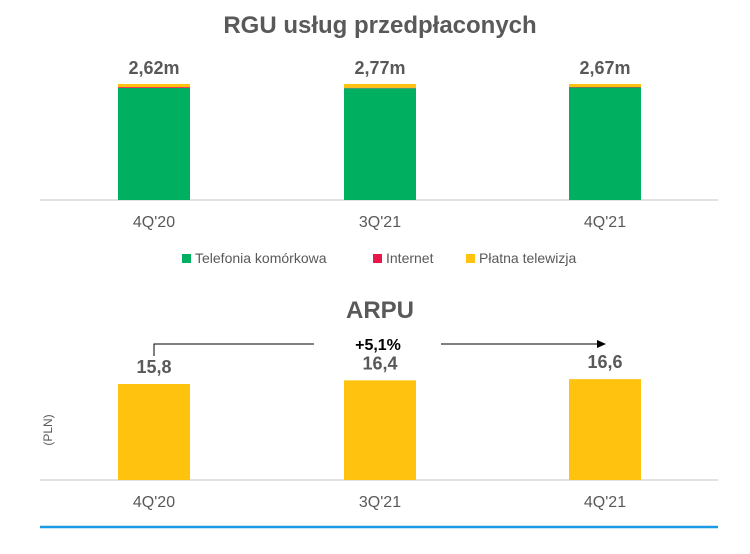 The width and height of the screenshot is (750, 554). Describe the element at coordinates (601, 344) in the screenshot. I see `arrow-head-icon` at that location.